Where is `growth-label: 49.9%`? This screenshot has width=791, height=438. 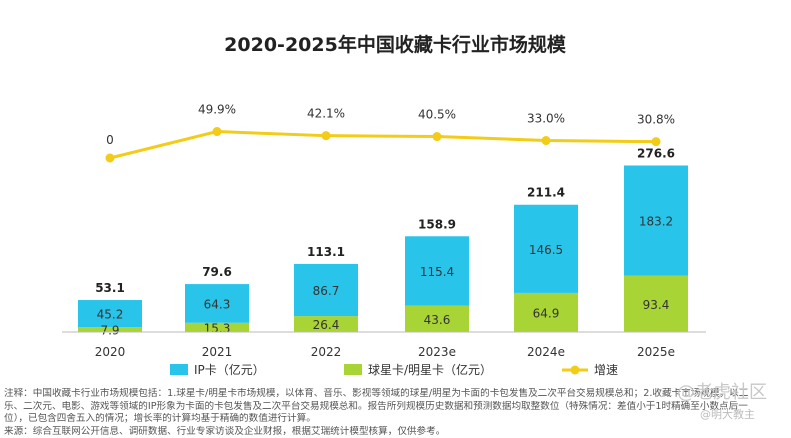 growth-label: 49.9% is located at coordinates (217, 110).